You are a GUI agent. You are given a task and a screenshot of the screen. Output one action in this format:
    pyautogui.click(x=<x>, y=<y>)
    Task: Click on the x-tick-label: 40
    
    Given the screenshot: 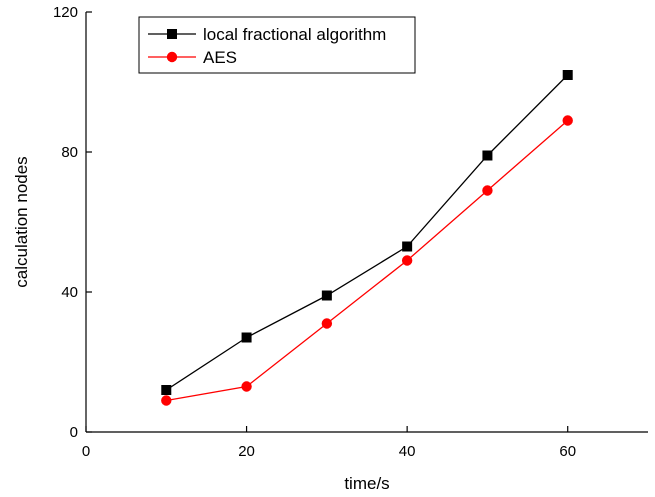 What is the action you would take?
    pyautogui.click(x=407, y=451)
    